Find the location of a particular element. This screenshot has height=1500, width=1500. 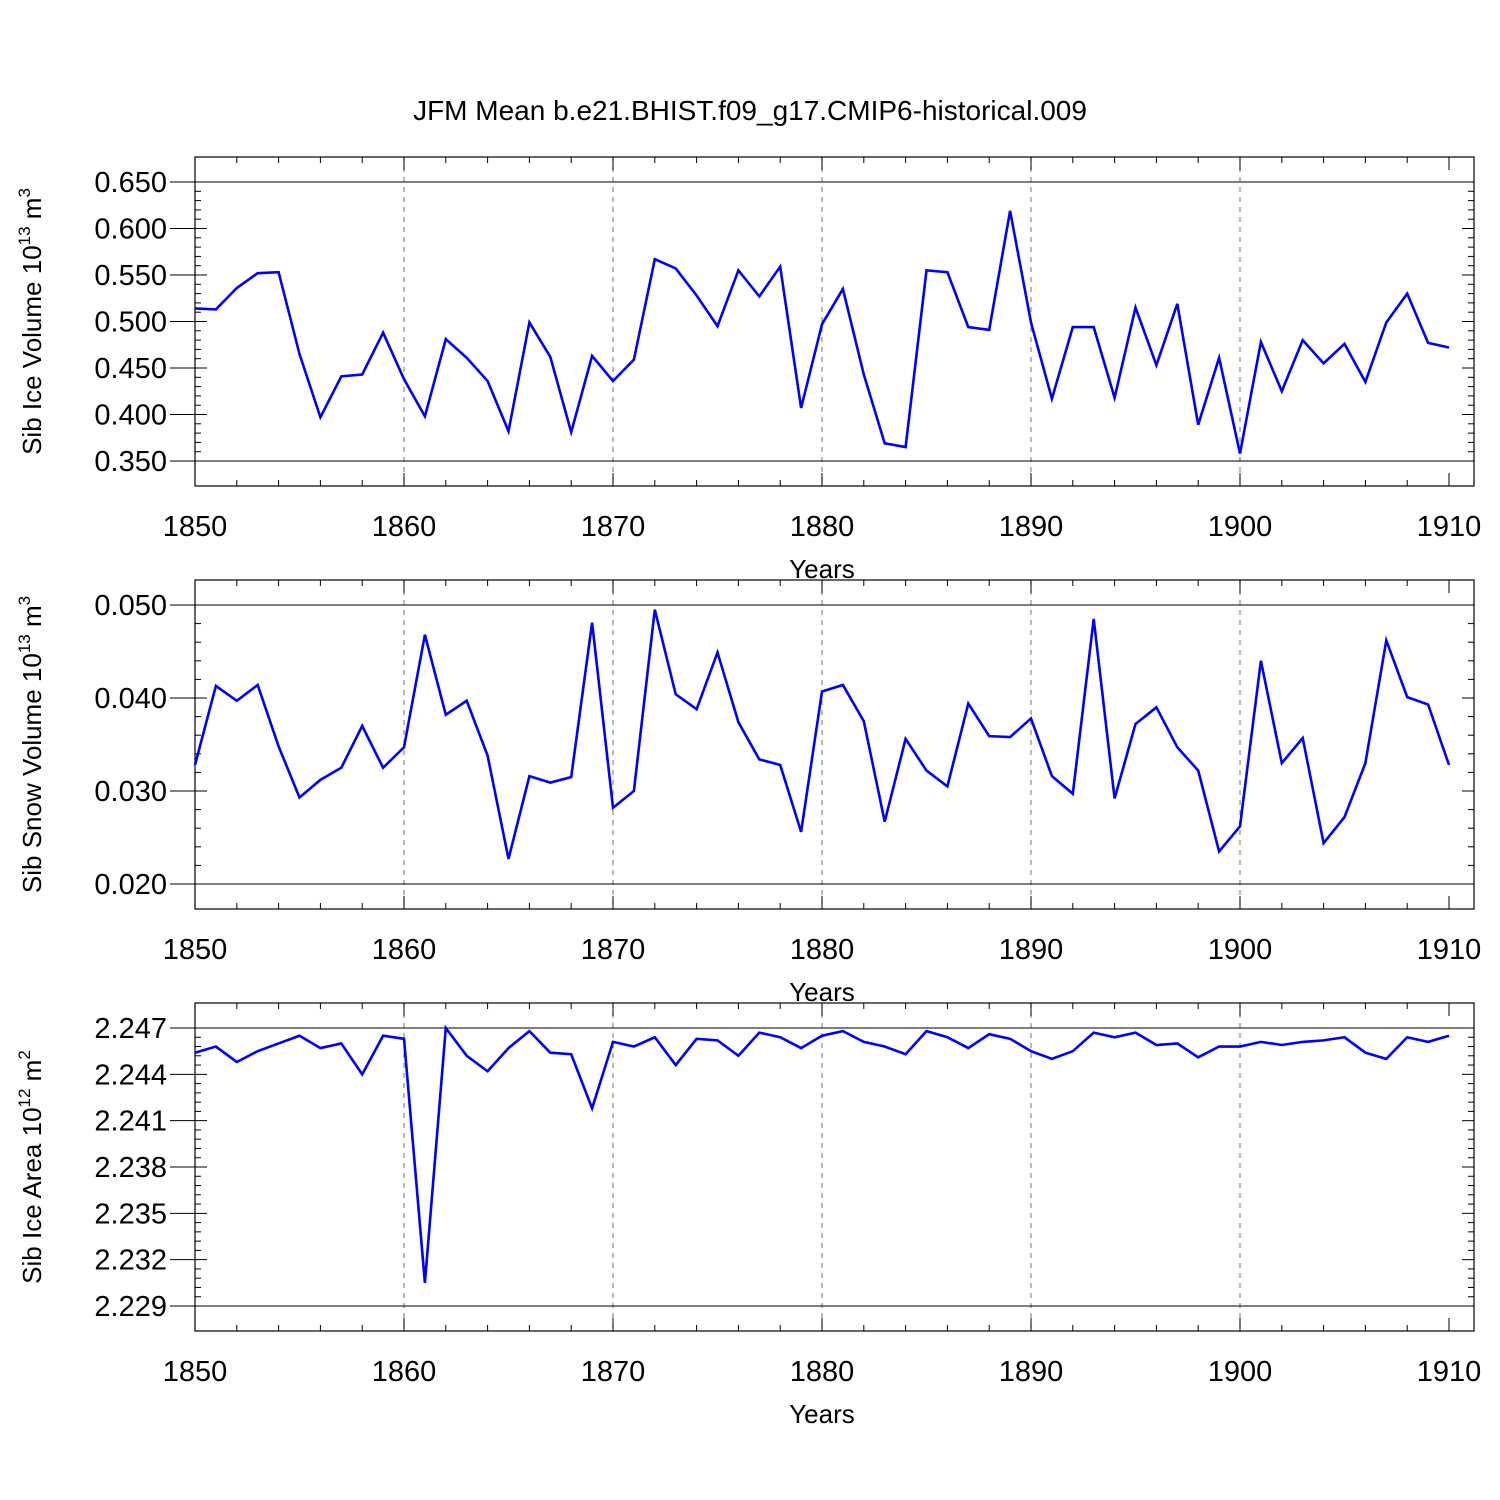

y-tick-label: 0.650 is located at coordinates (130, 183).